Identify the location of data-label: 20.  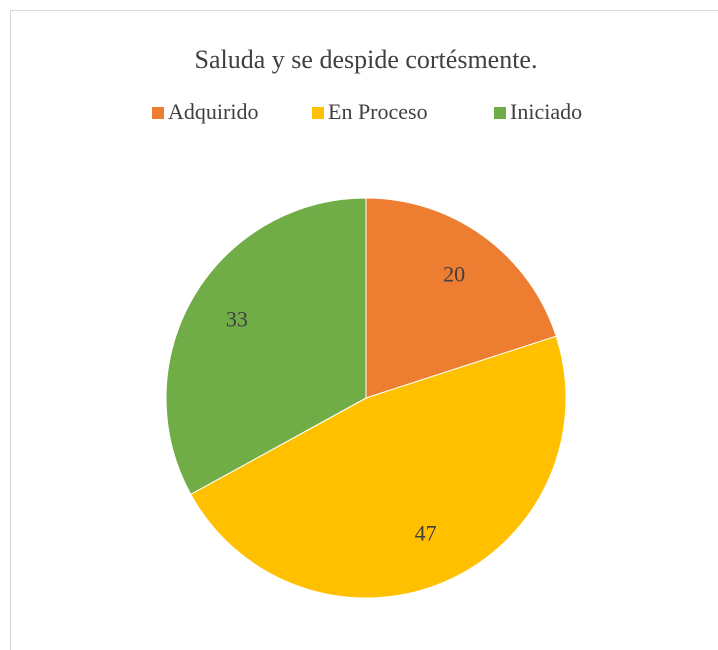
(454, 274).